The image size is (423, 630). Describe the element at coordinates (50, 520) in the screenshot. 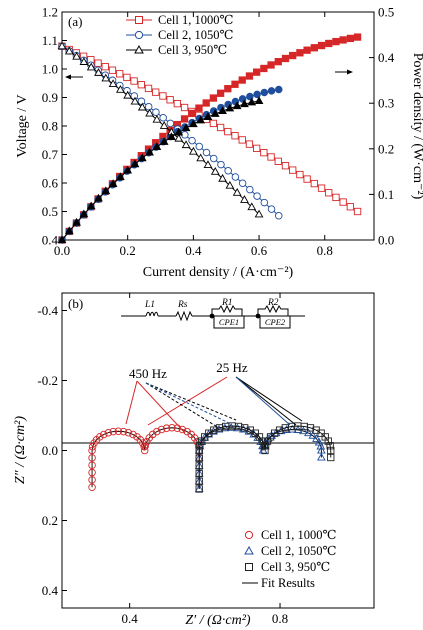

I see `y-tick-label: 0.2` at that location.